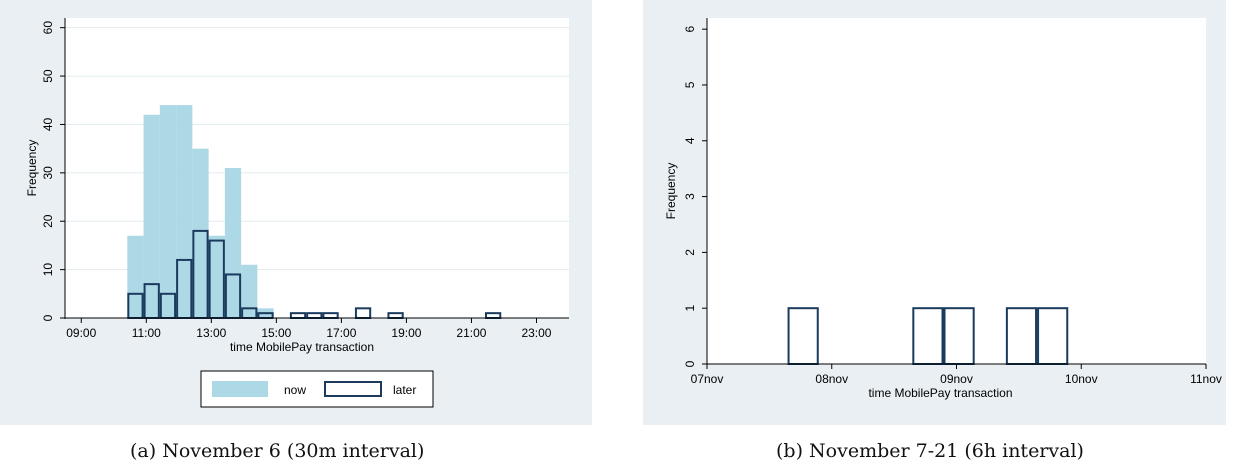 This screenshot has height=468, width=1235. Describe the element at coordinates (956, 379) in the screenshot. I see `x-tick-label-b: 09nov` at that location.